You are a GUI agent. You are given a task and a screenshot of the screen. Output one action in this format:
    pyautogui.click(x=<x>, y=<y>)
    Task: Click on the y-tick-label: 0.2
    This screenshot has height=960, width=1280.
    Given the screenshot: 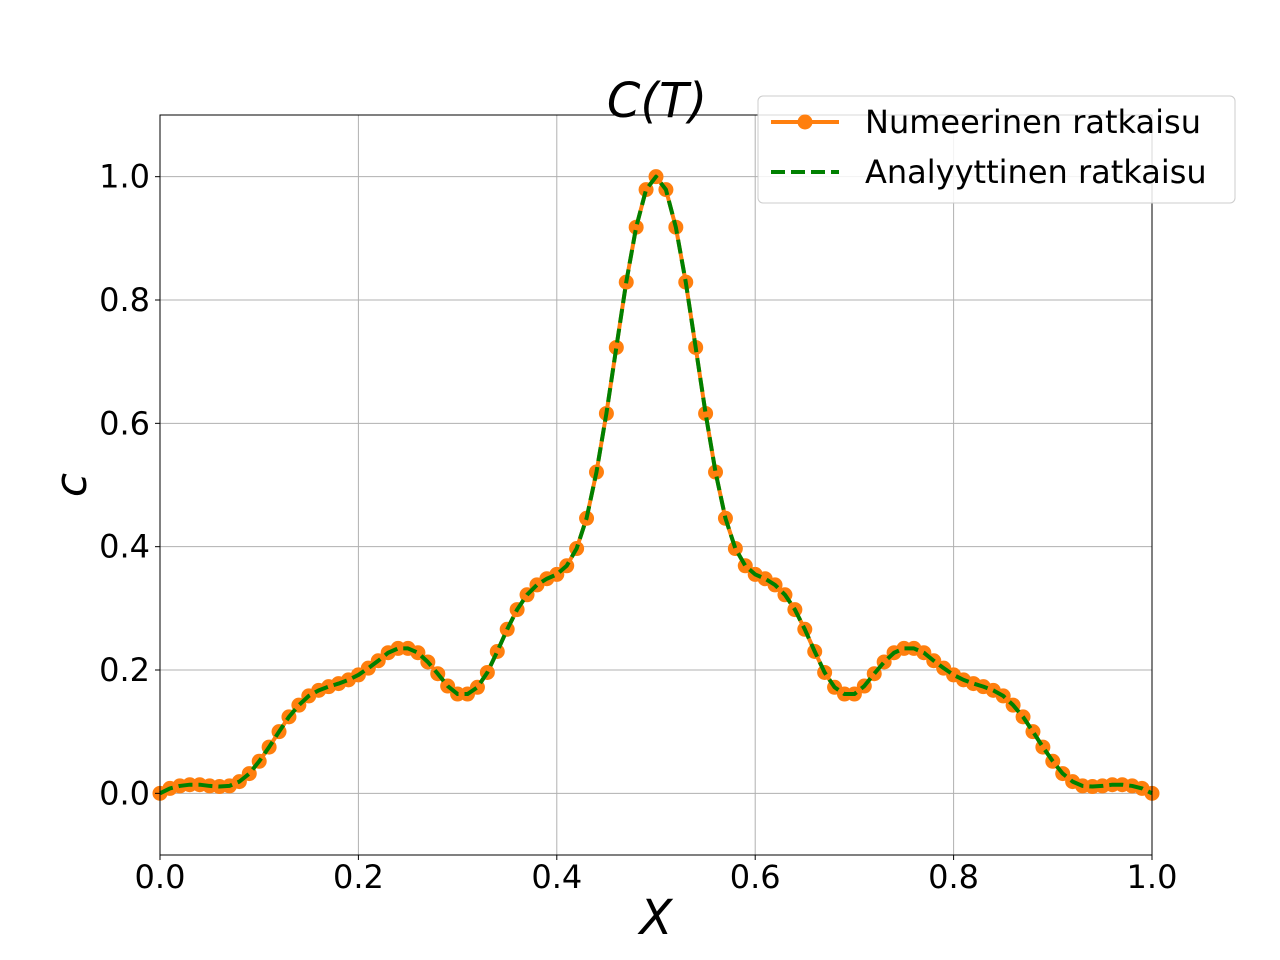 What is the action you would take?
    pyautogui.click(x=124, y=670)
    